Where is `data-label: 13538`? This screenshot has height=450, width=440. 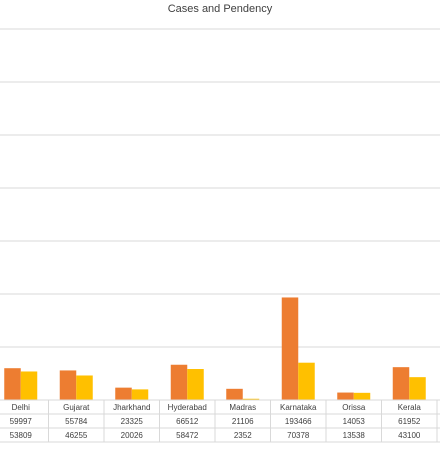
data-label: 13538 is located at coordinates (354, 435).